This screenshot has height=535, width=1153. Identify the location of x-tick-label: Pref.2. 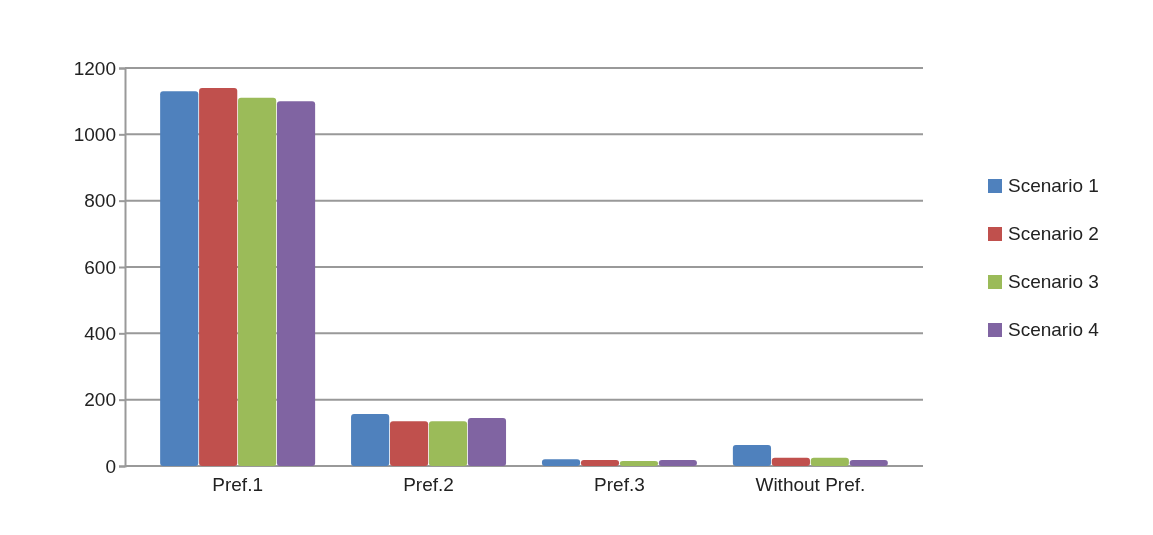
(428, 485).